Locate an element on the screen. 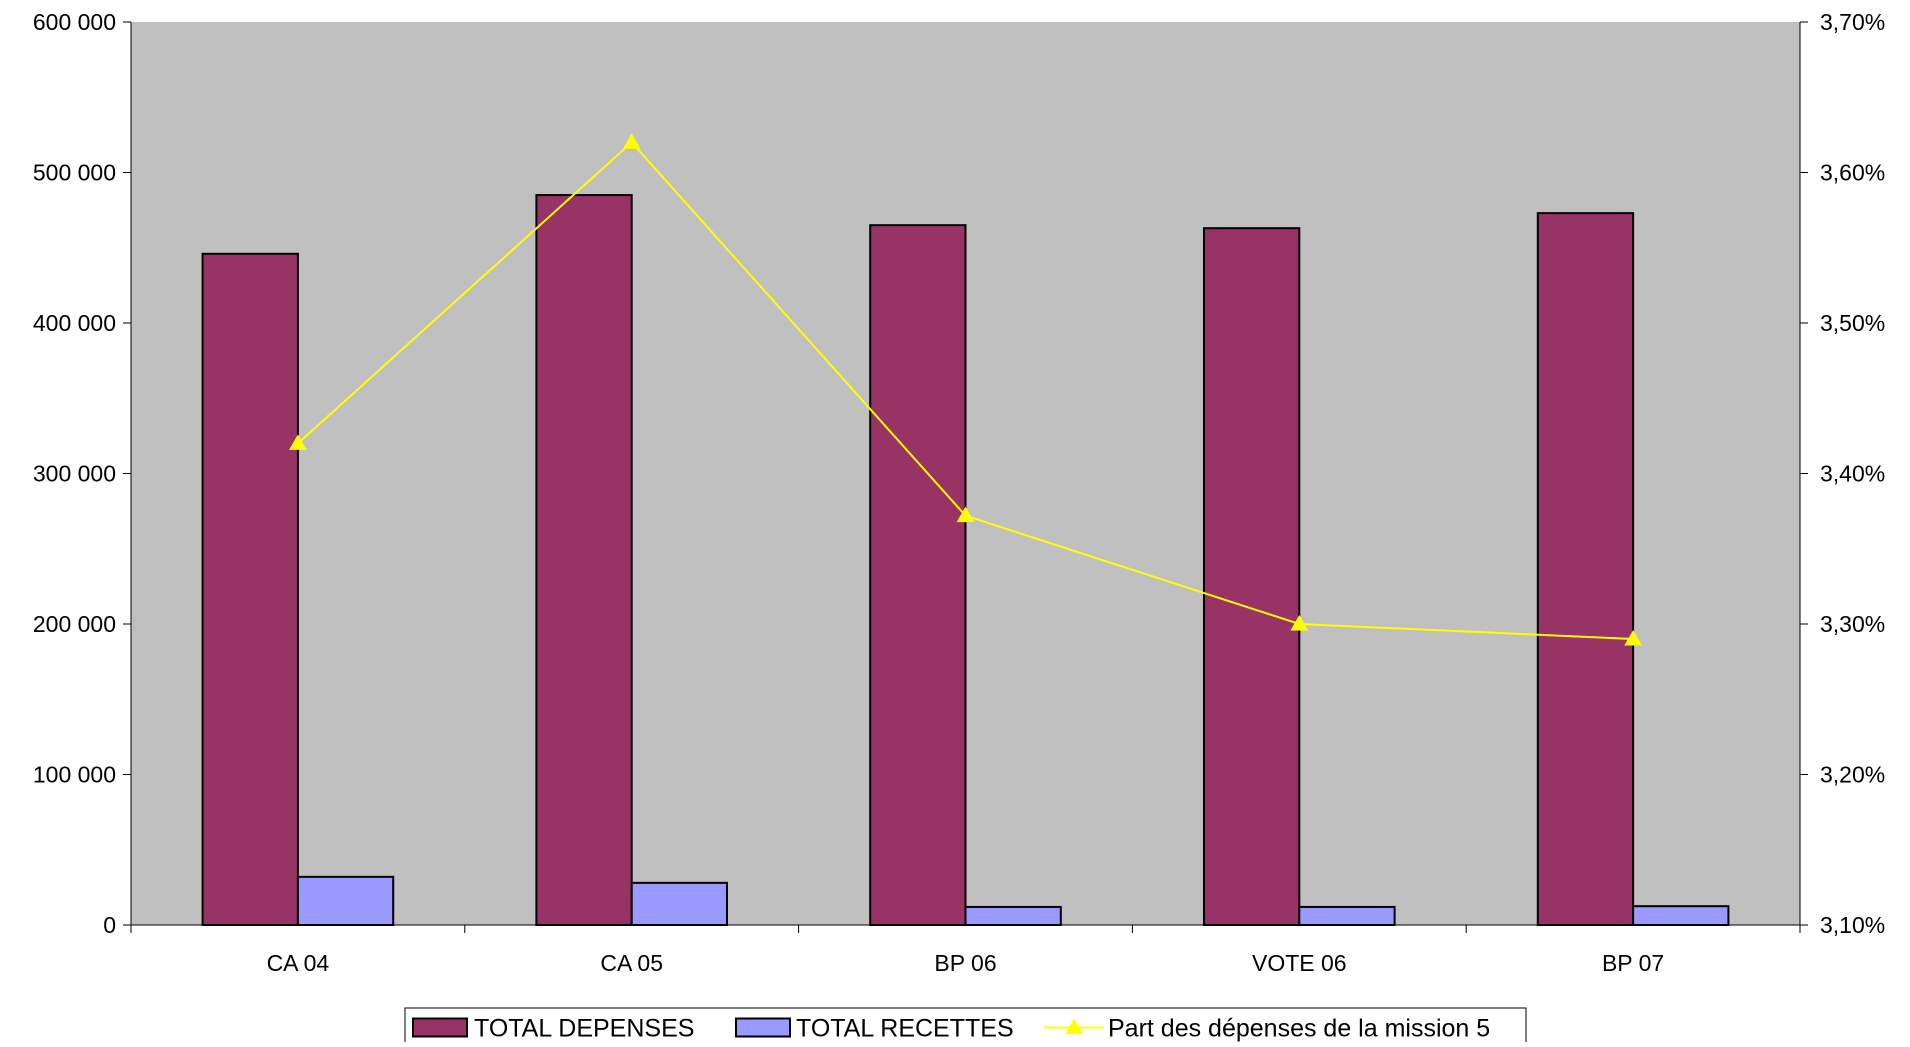 This screenshot has height=1047, width=1910. left-tick-label: 0 is located at coordinates (109, 925).